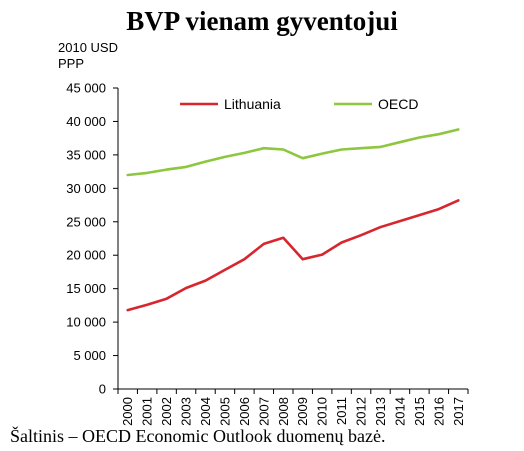  Describe the element at coordinates (86, 322) in the screenshot. I see `y-tick-label: 10 000` at that location.